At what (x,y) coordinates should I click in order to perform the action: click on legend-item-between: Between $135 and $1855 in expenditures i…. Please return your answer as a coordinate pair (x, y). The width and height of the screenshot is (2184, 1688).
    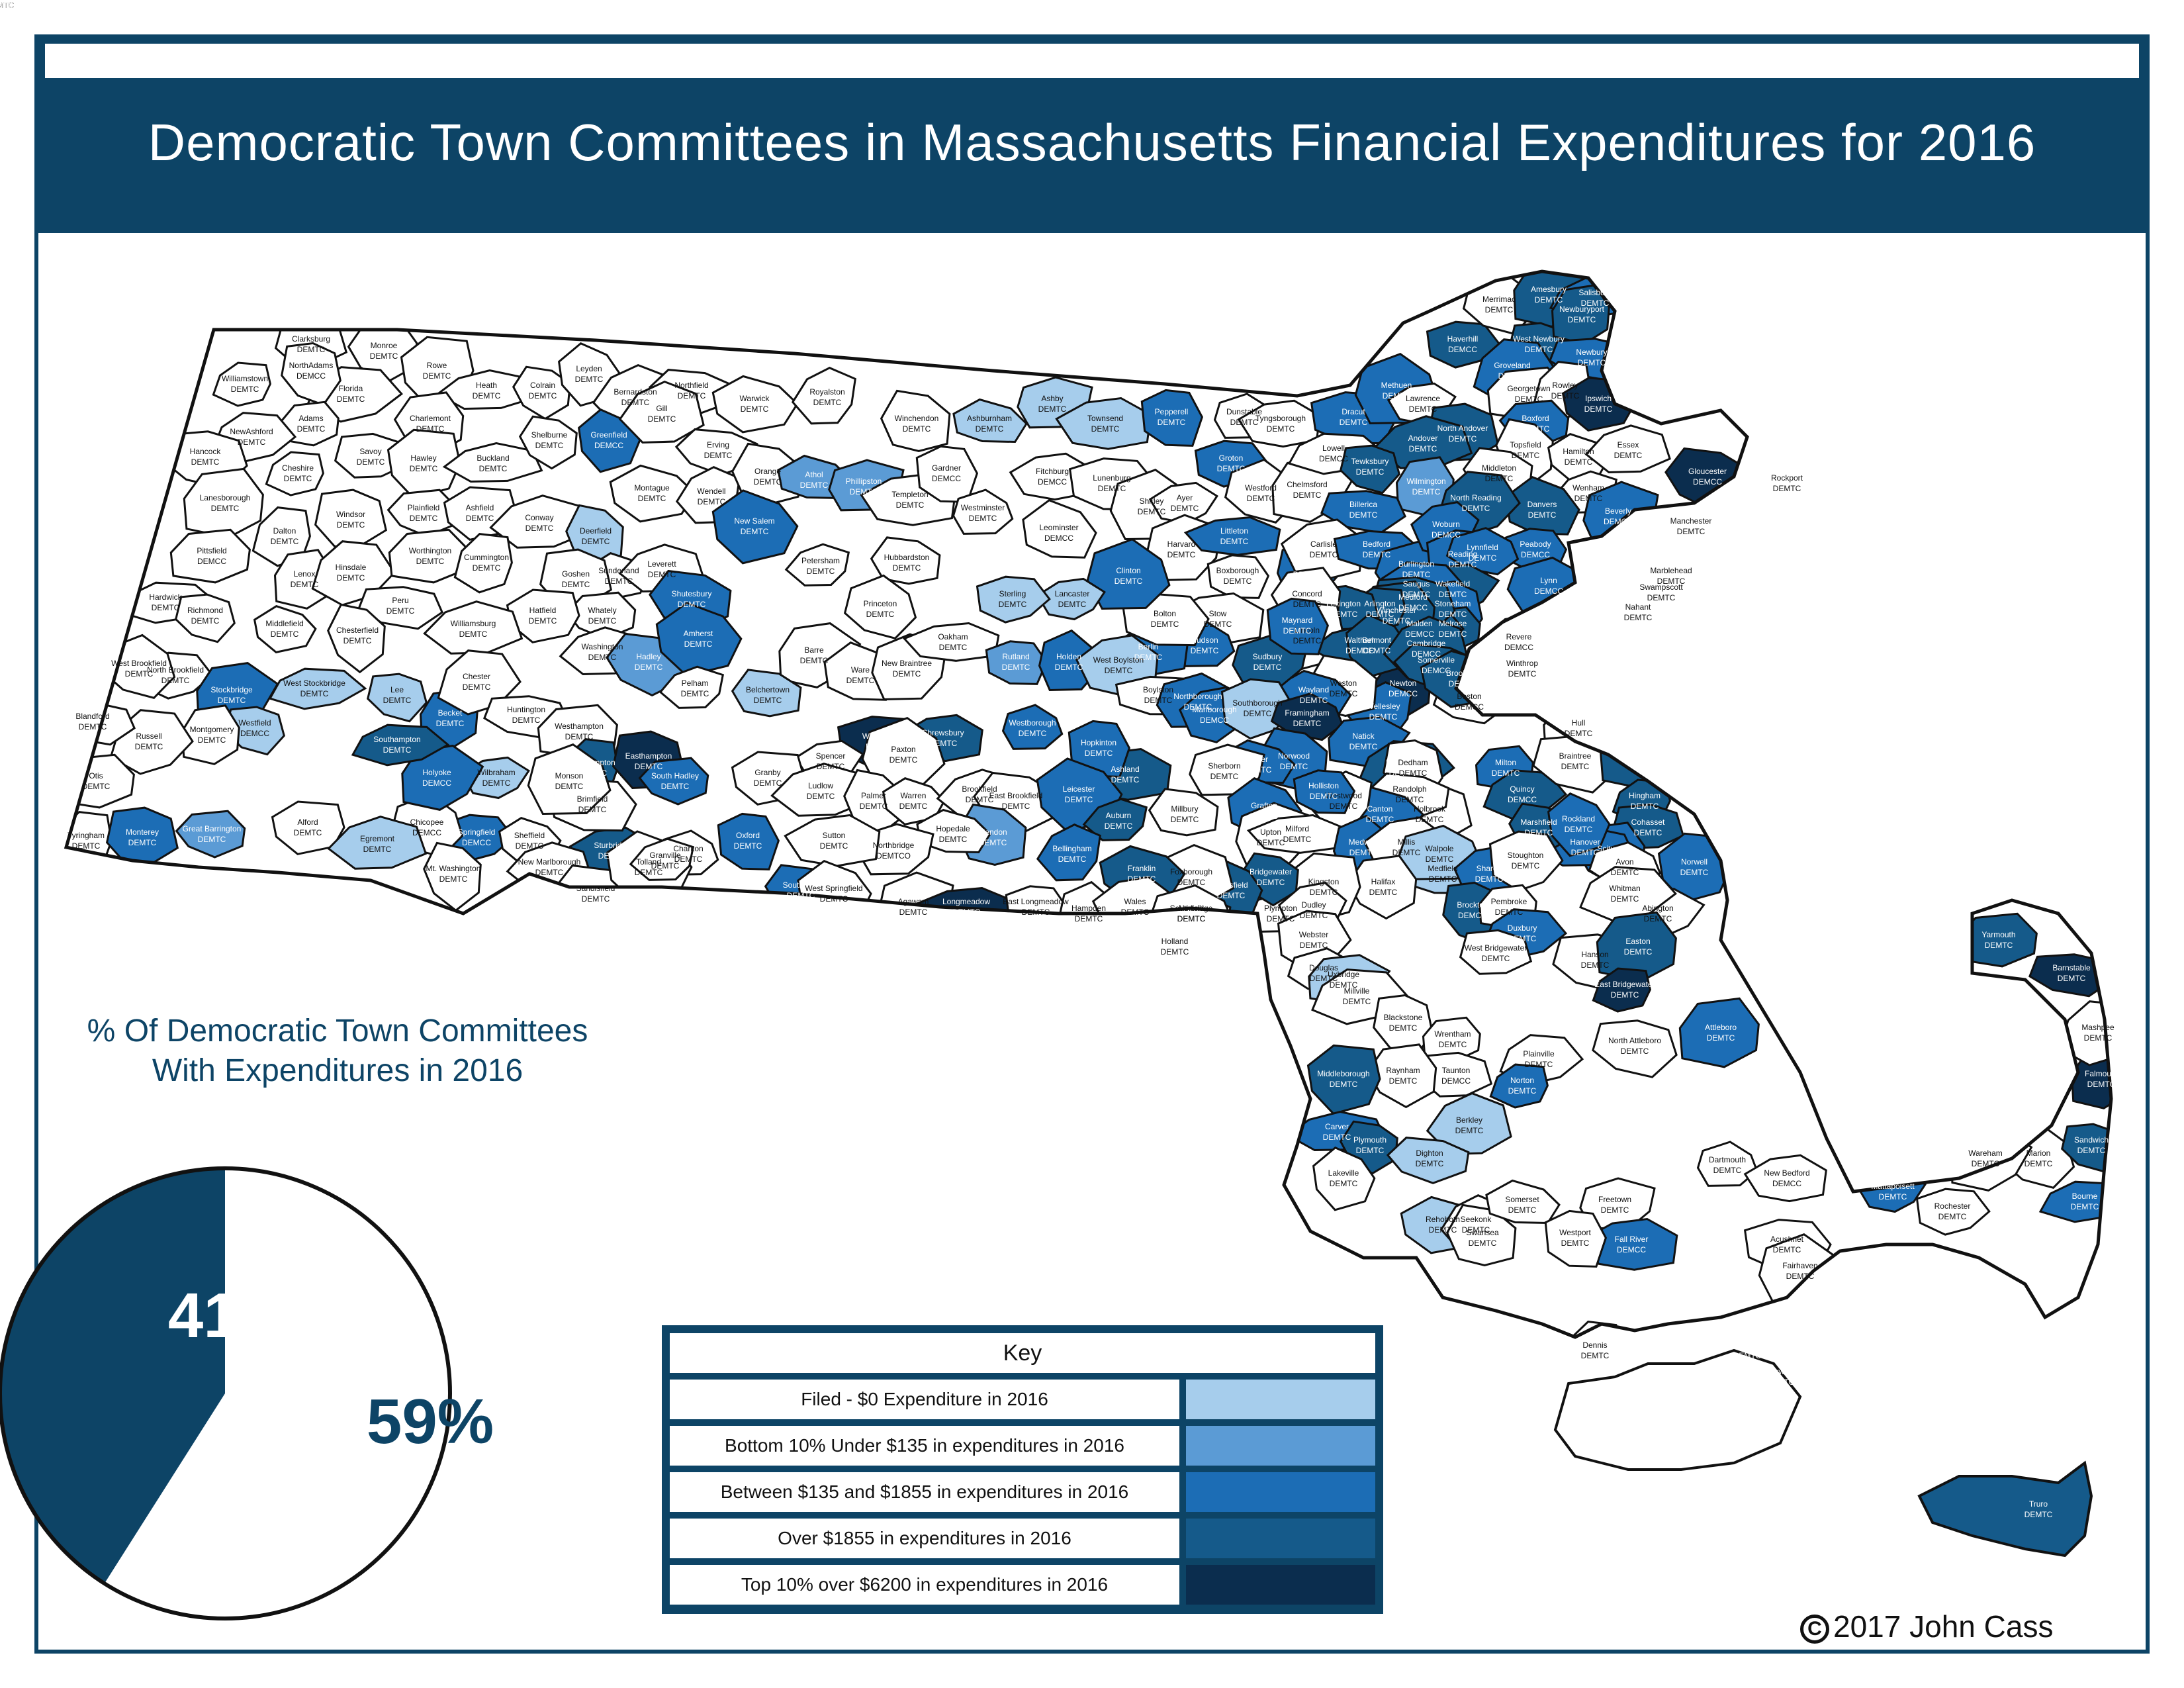
    Looking at the image, I should click on (1022, 1492).